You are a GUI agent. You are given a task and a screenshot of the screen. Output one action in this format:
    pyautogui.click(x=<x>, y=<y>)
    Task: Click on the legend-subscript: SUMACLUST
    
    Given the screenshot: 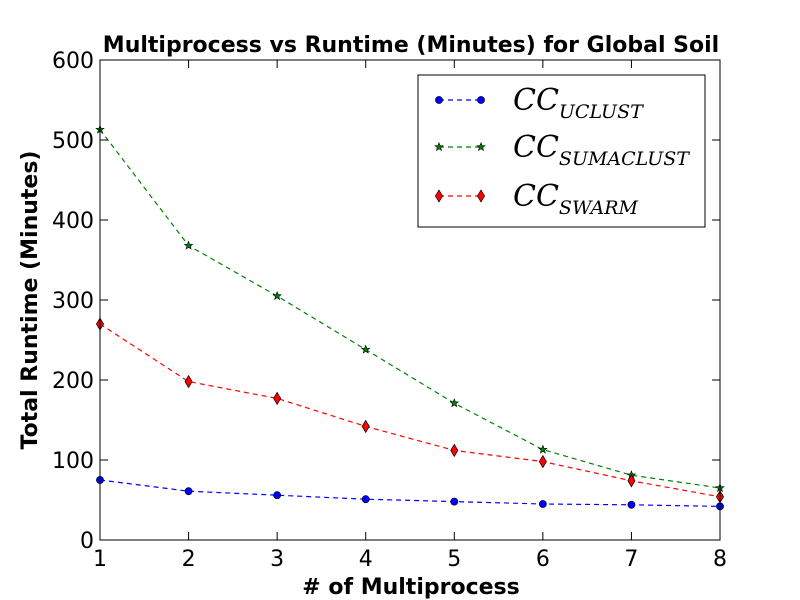 What is the action you would take?
    pyautogui.click(x=624, y=159)
    